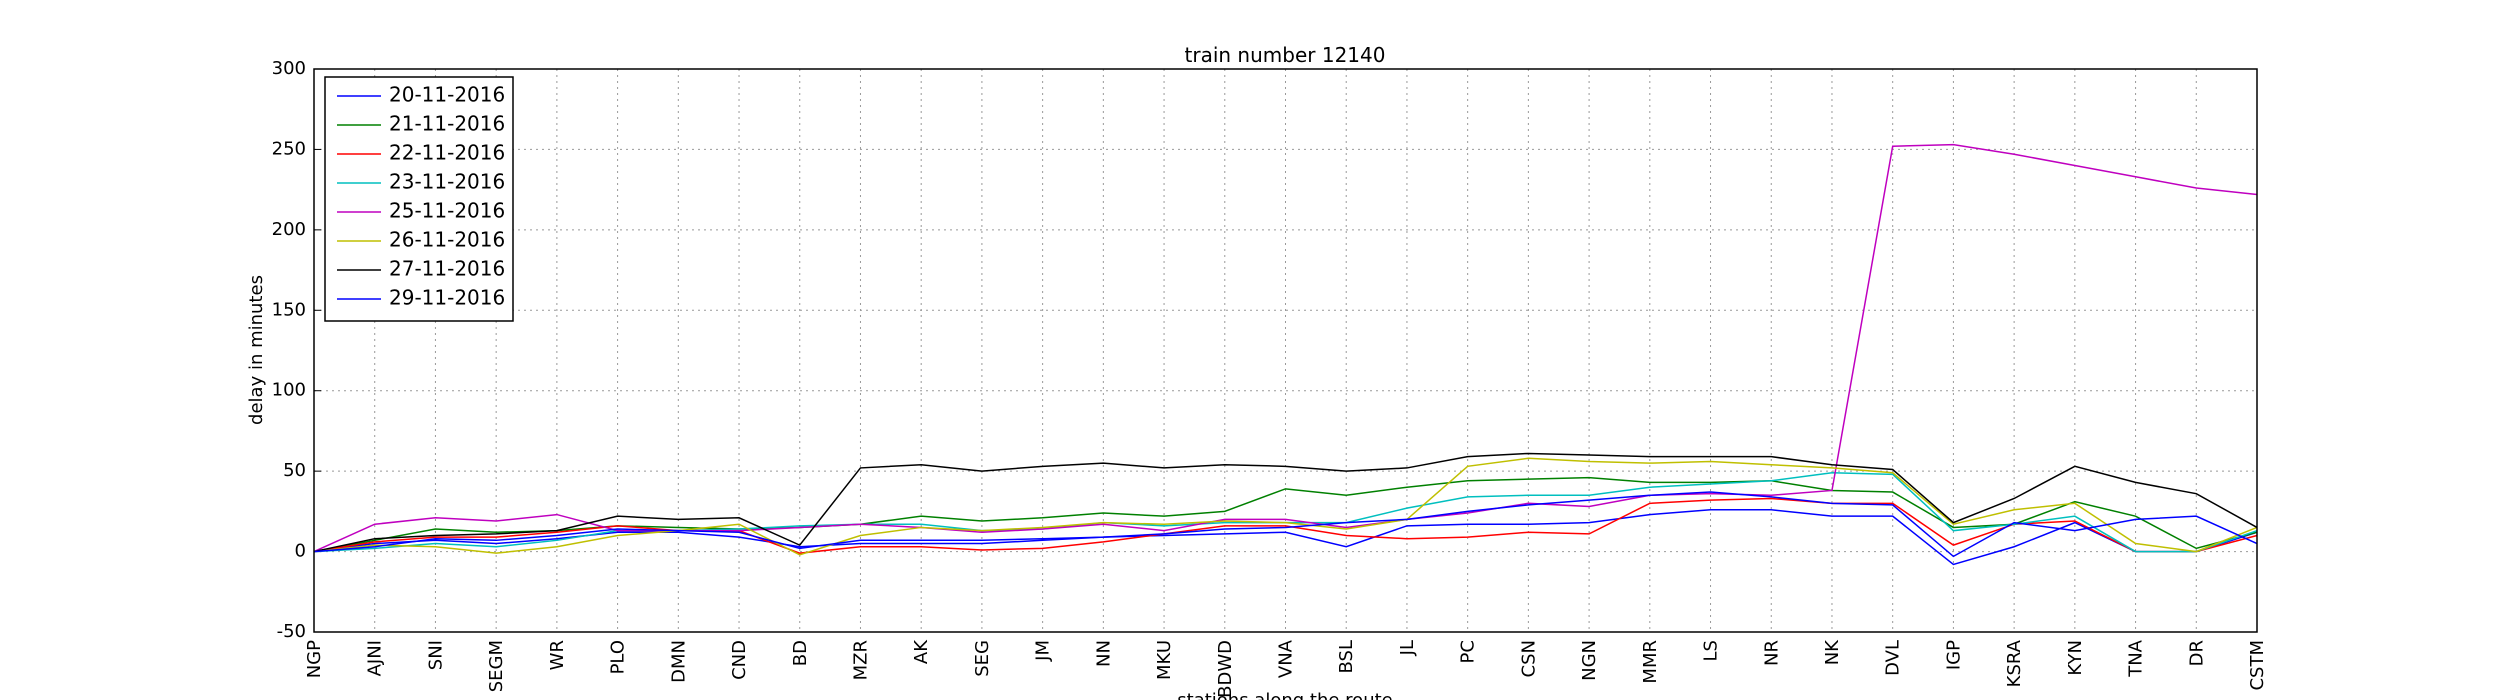 This screenshot has width=2500, height=700. I want to click on x-tick-label: LS, so click(1711, 650).